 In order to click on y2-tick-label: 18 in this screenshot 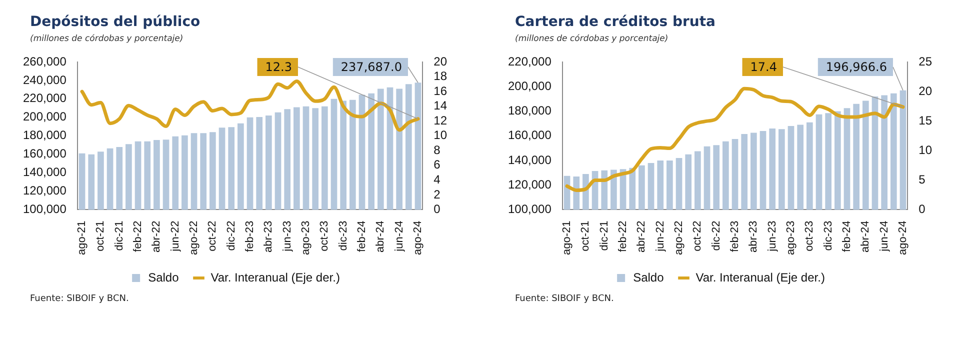, I will do `click(441, 76)`.